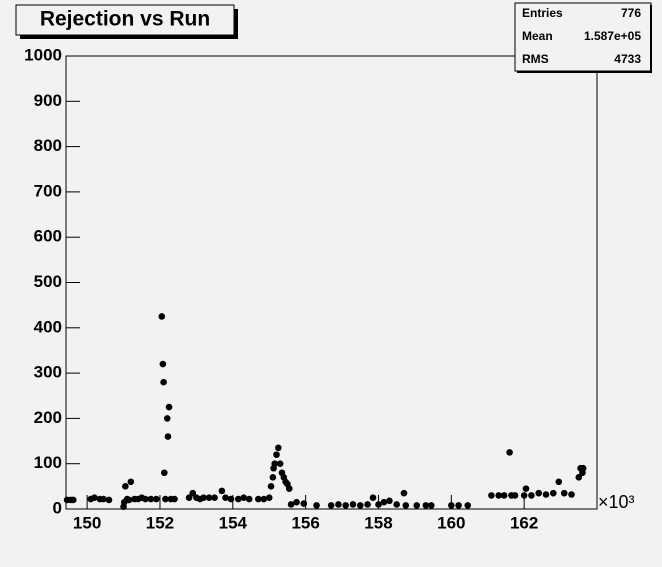  What do you see at coordinates (43, 54) in the screenshot?
I see `y-tick-label: 1000` at bounding box center [43, 54].